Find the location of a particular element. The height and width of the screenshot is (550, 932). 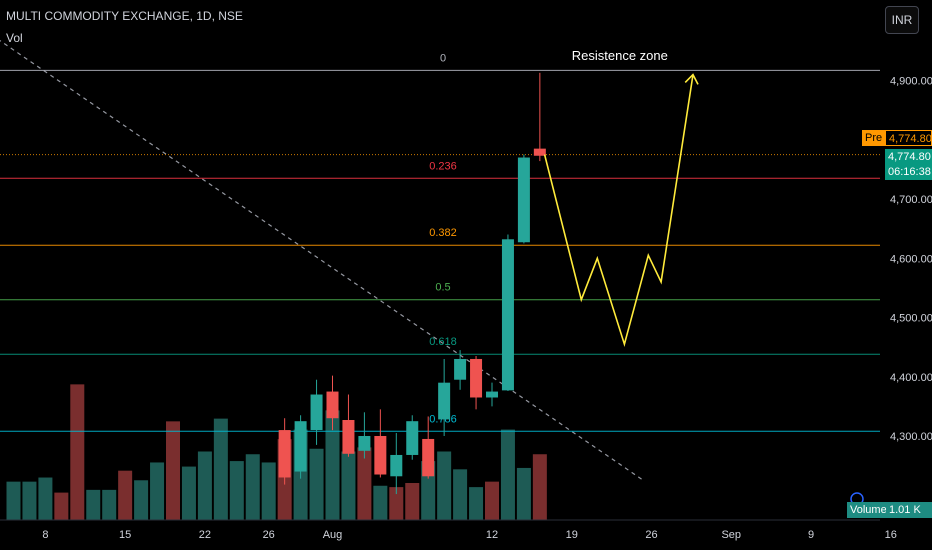

time-tick-label: Sep is located at coordinates (731, 535).